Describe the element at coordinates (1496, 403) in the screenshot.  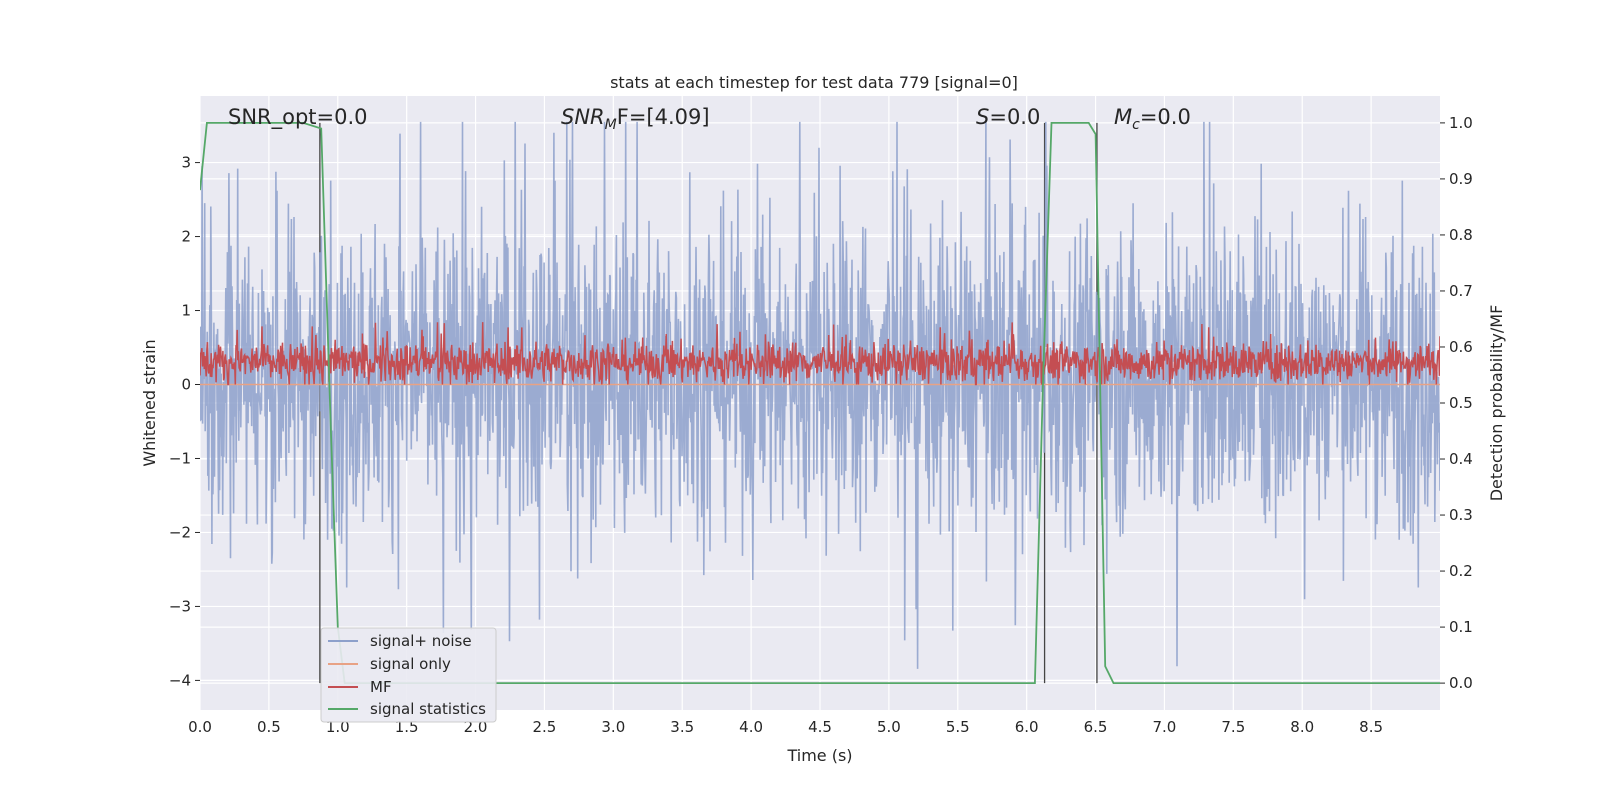
I see `y2-axis-label: Detection probability/MF` at that location.